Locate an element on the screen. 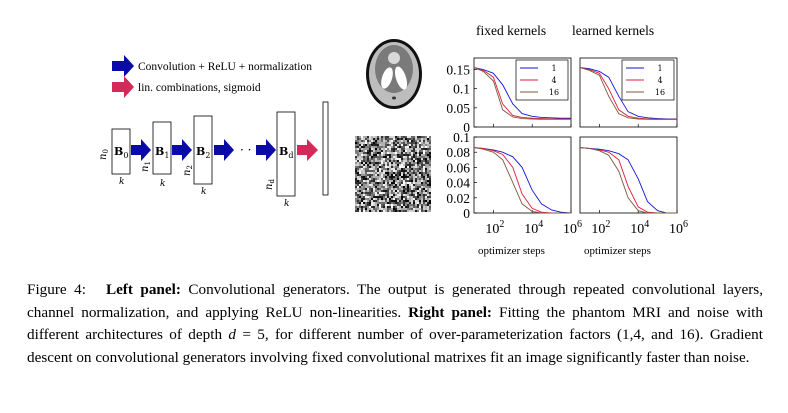 The width and height of the screenshot is (788, 413). y-tick-label: 0.06 is located at coordinates (458, 167).